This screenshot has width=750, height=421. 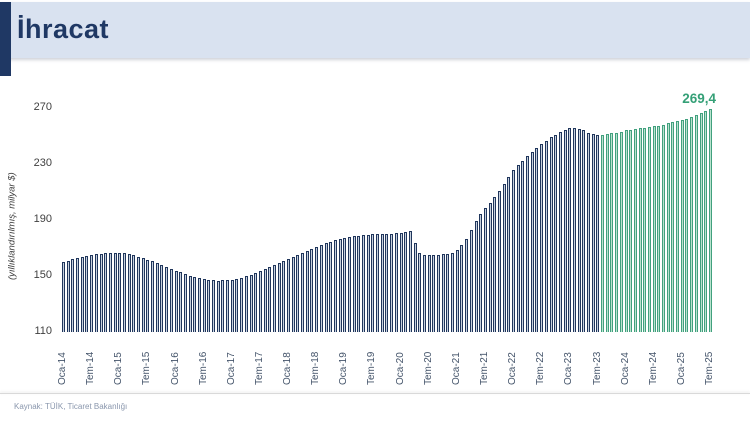 What do you see at coordinates (42, 107) in the screenshot?
I see `y-tick-label: 270` at bounding box center [42, 107].